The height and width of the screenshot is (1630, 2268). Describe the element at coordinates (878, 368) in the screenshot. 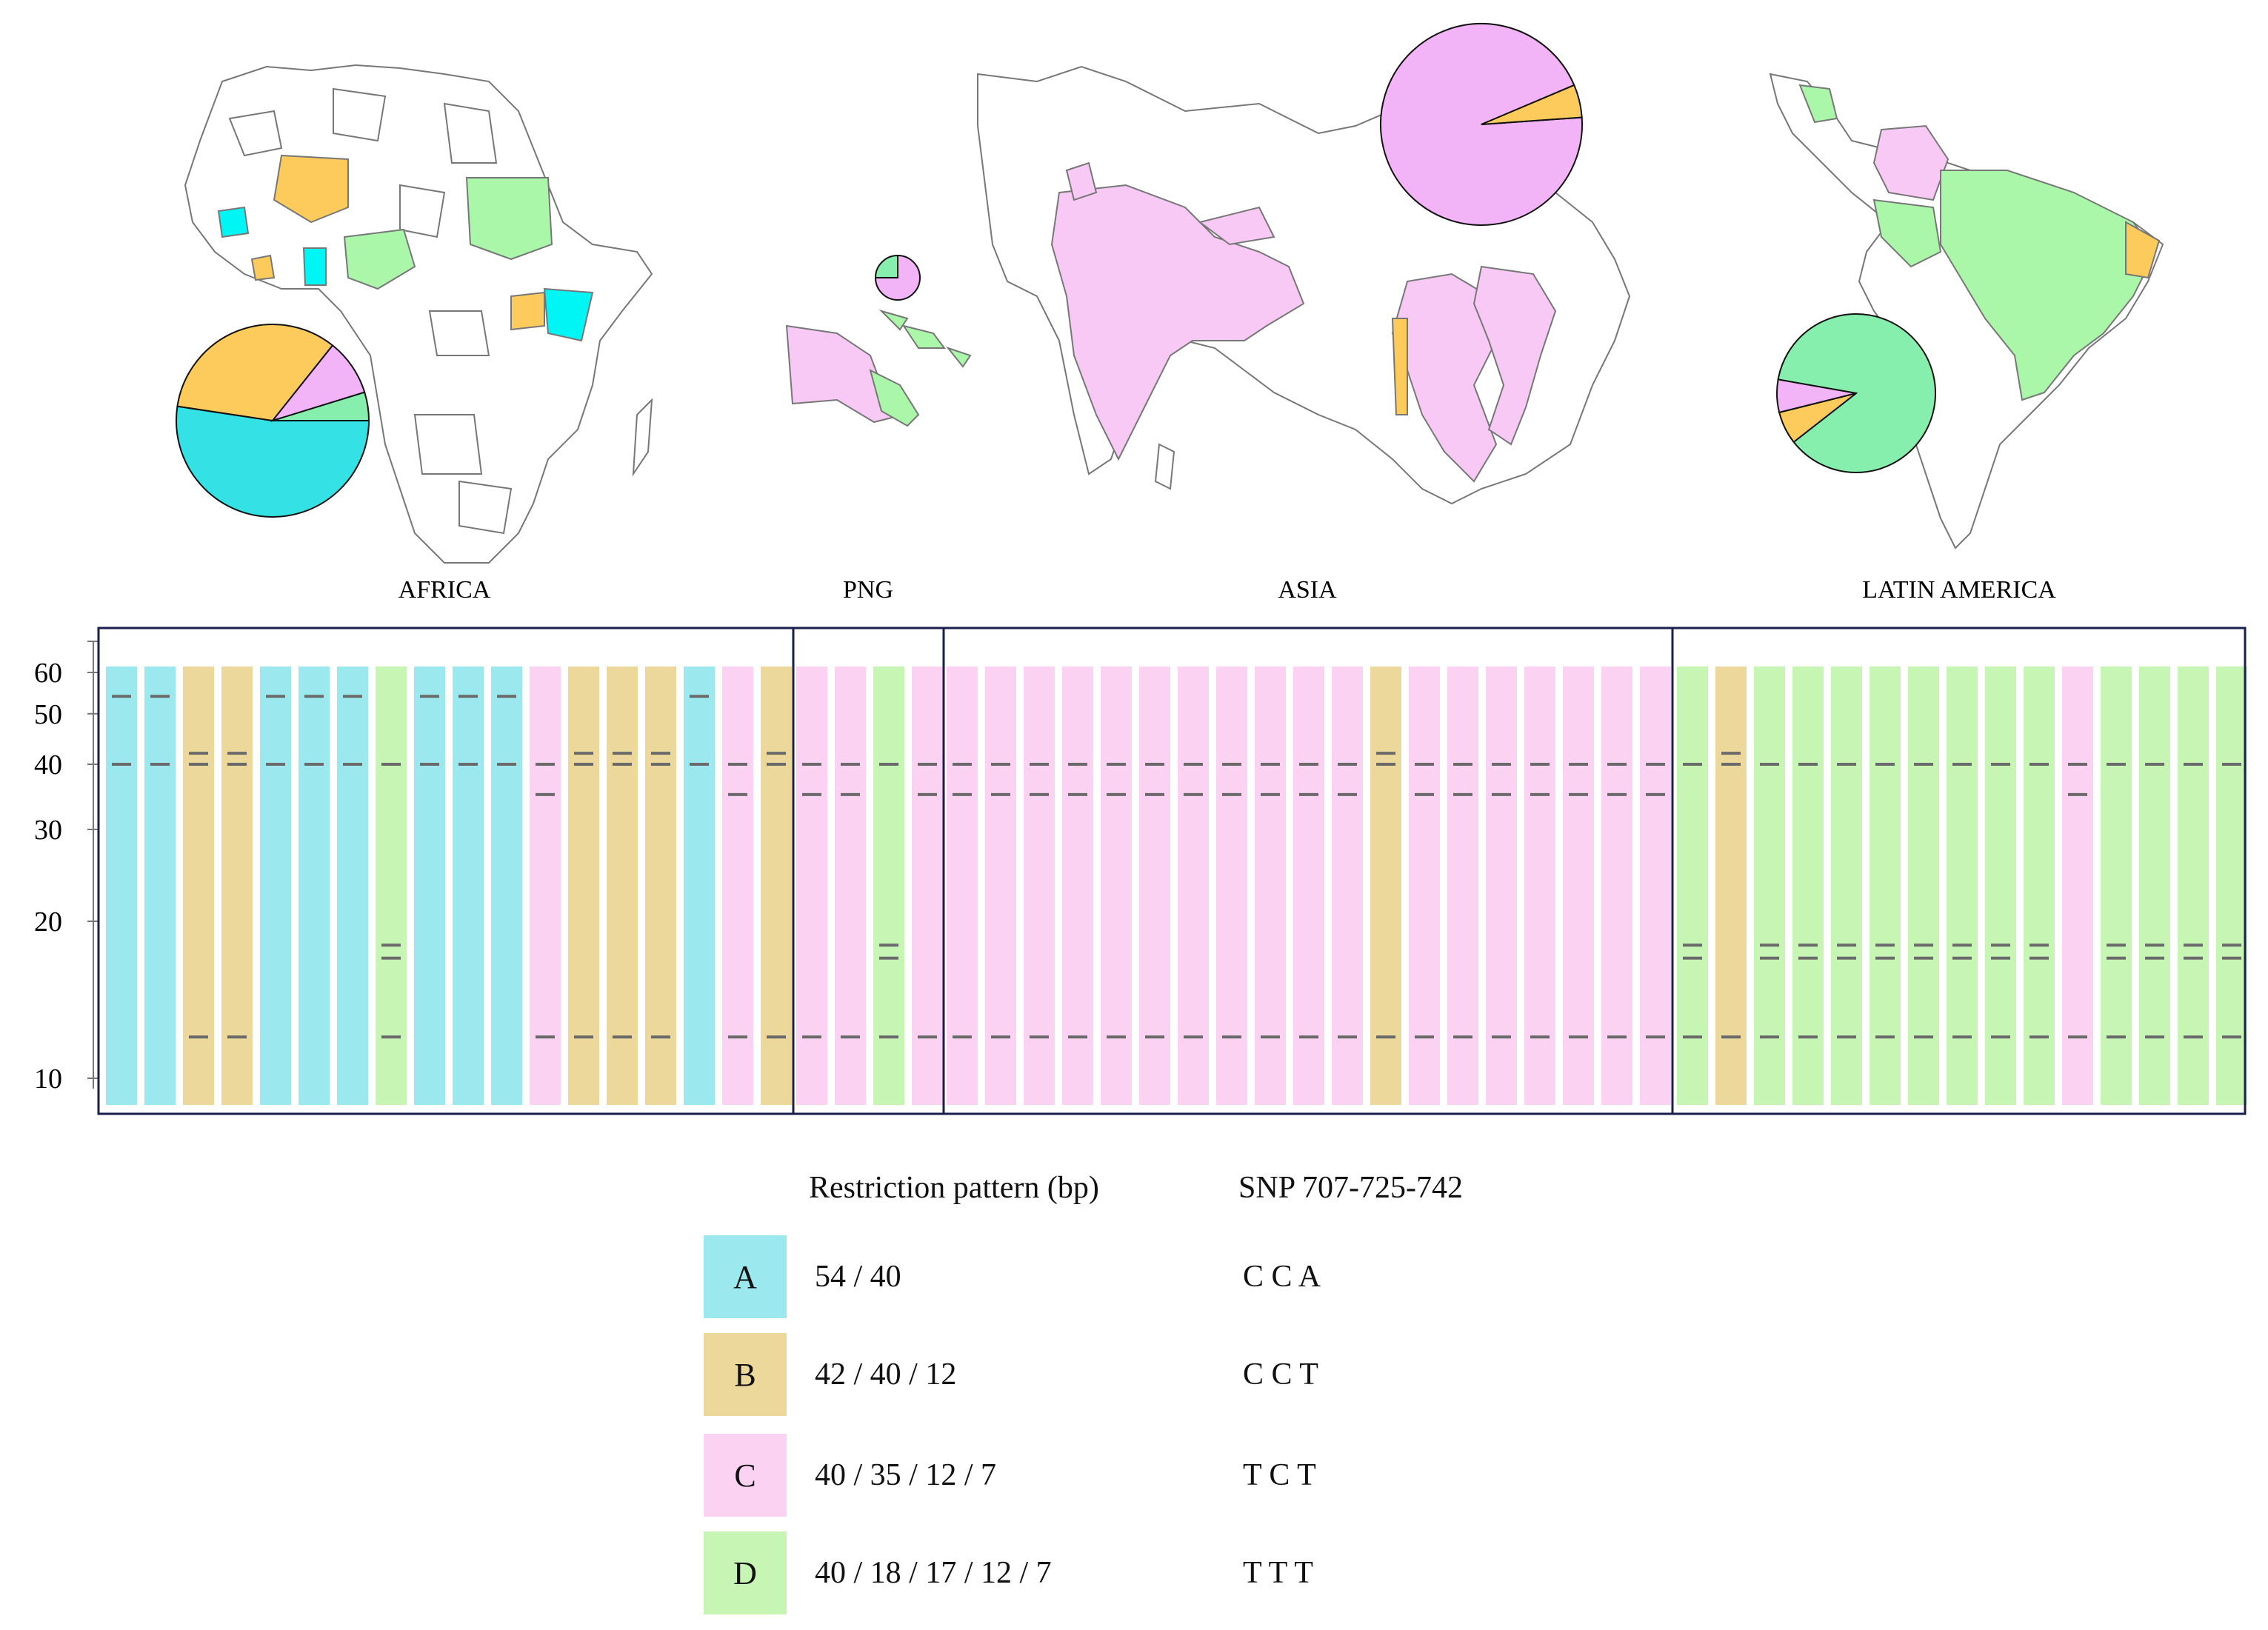

I see `png-map` at that location.